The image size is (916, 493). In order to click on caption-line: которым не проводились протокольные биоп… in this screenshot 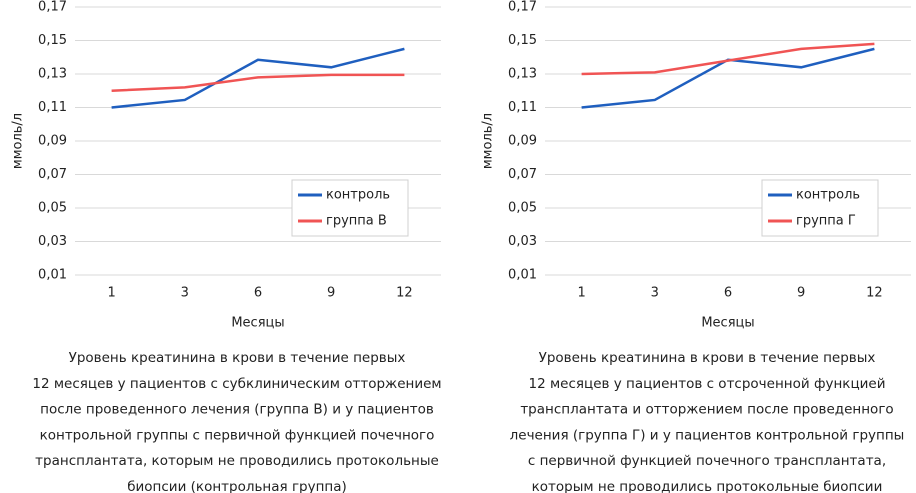, I will do `click(707, 486)`.